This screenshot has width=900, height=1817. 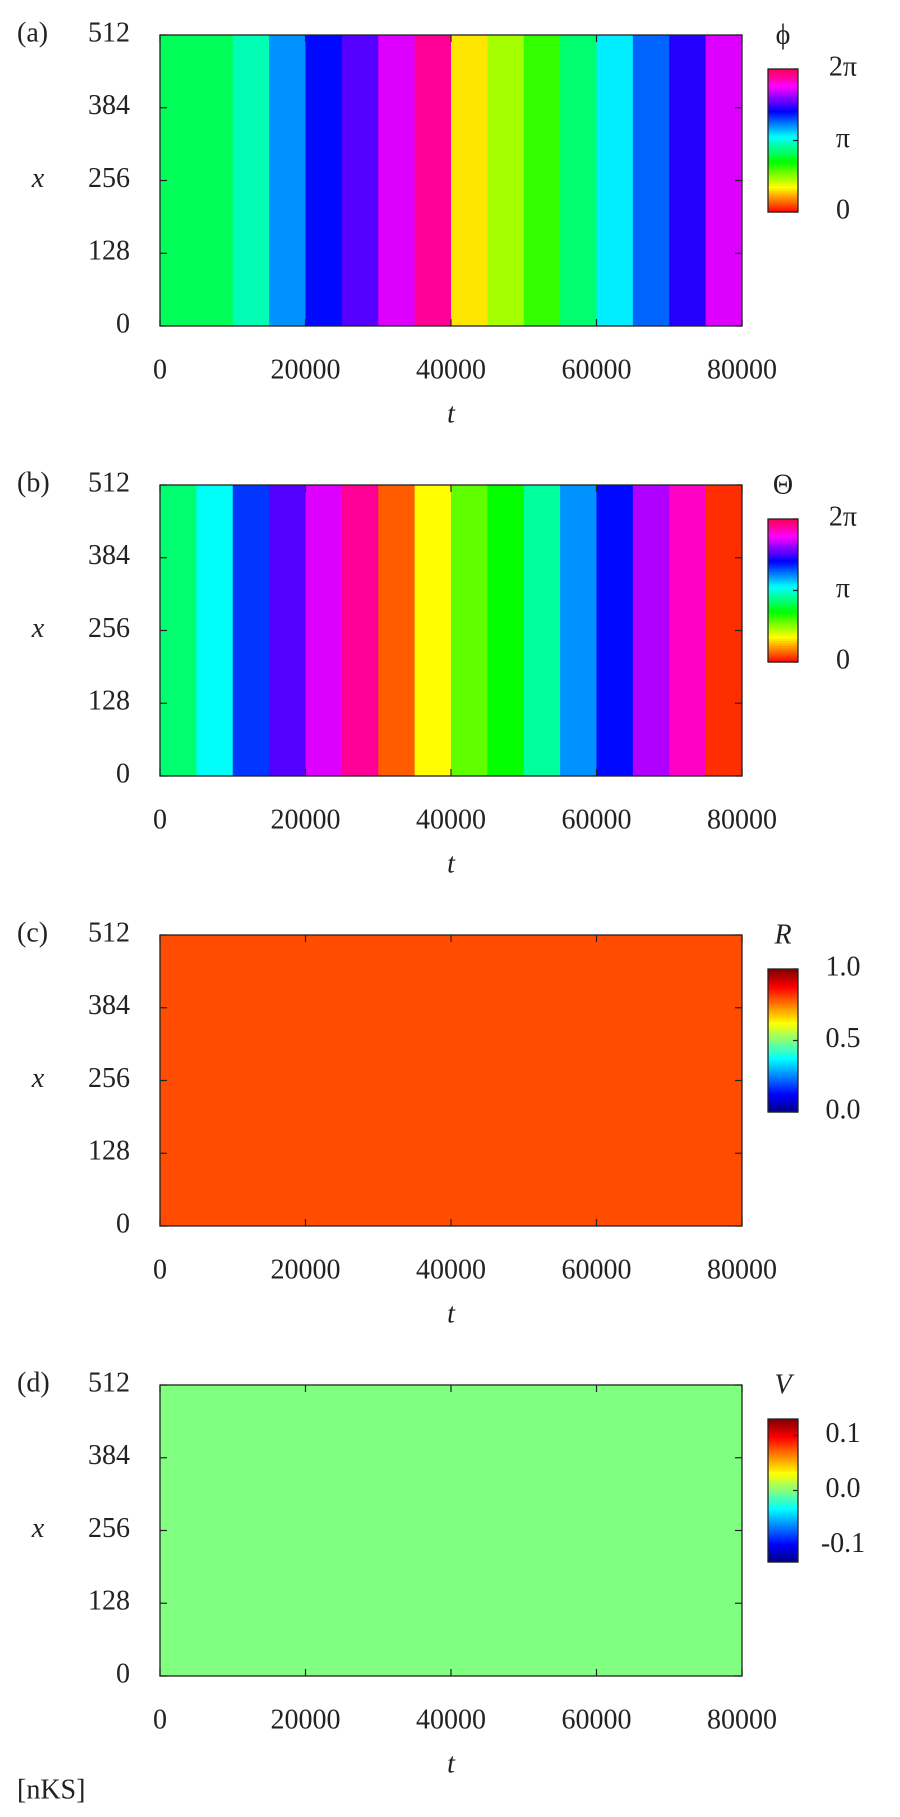 I want to click on x-tick-label: 80000, so click(x=742, y=369).